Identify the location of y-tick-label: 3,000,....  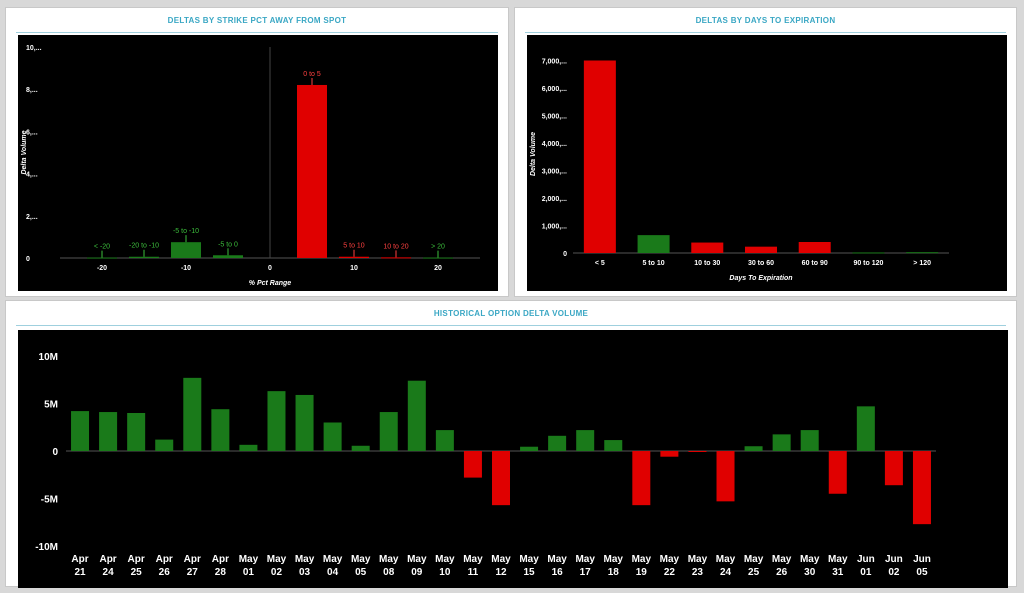
(554, 172).